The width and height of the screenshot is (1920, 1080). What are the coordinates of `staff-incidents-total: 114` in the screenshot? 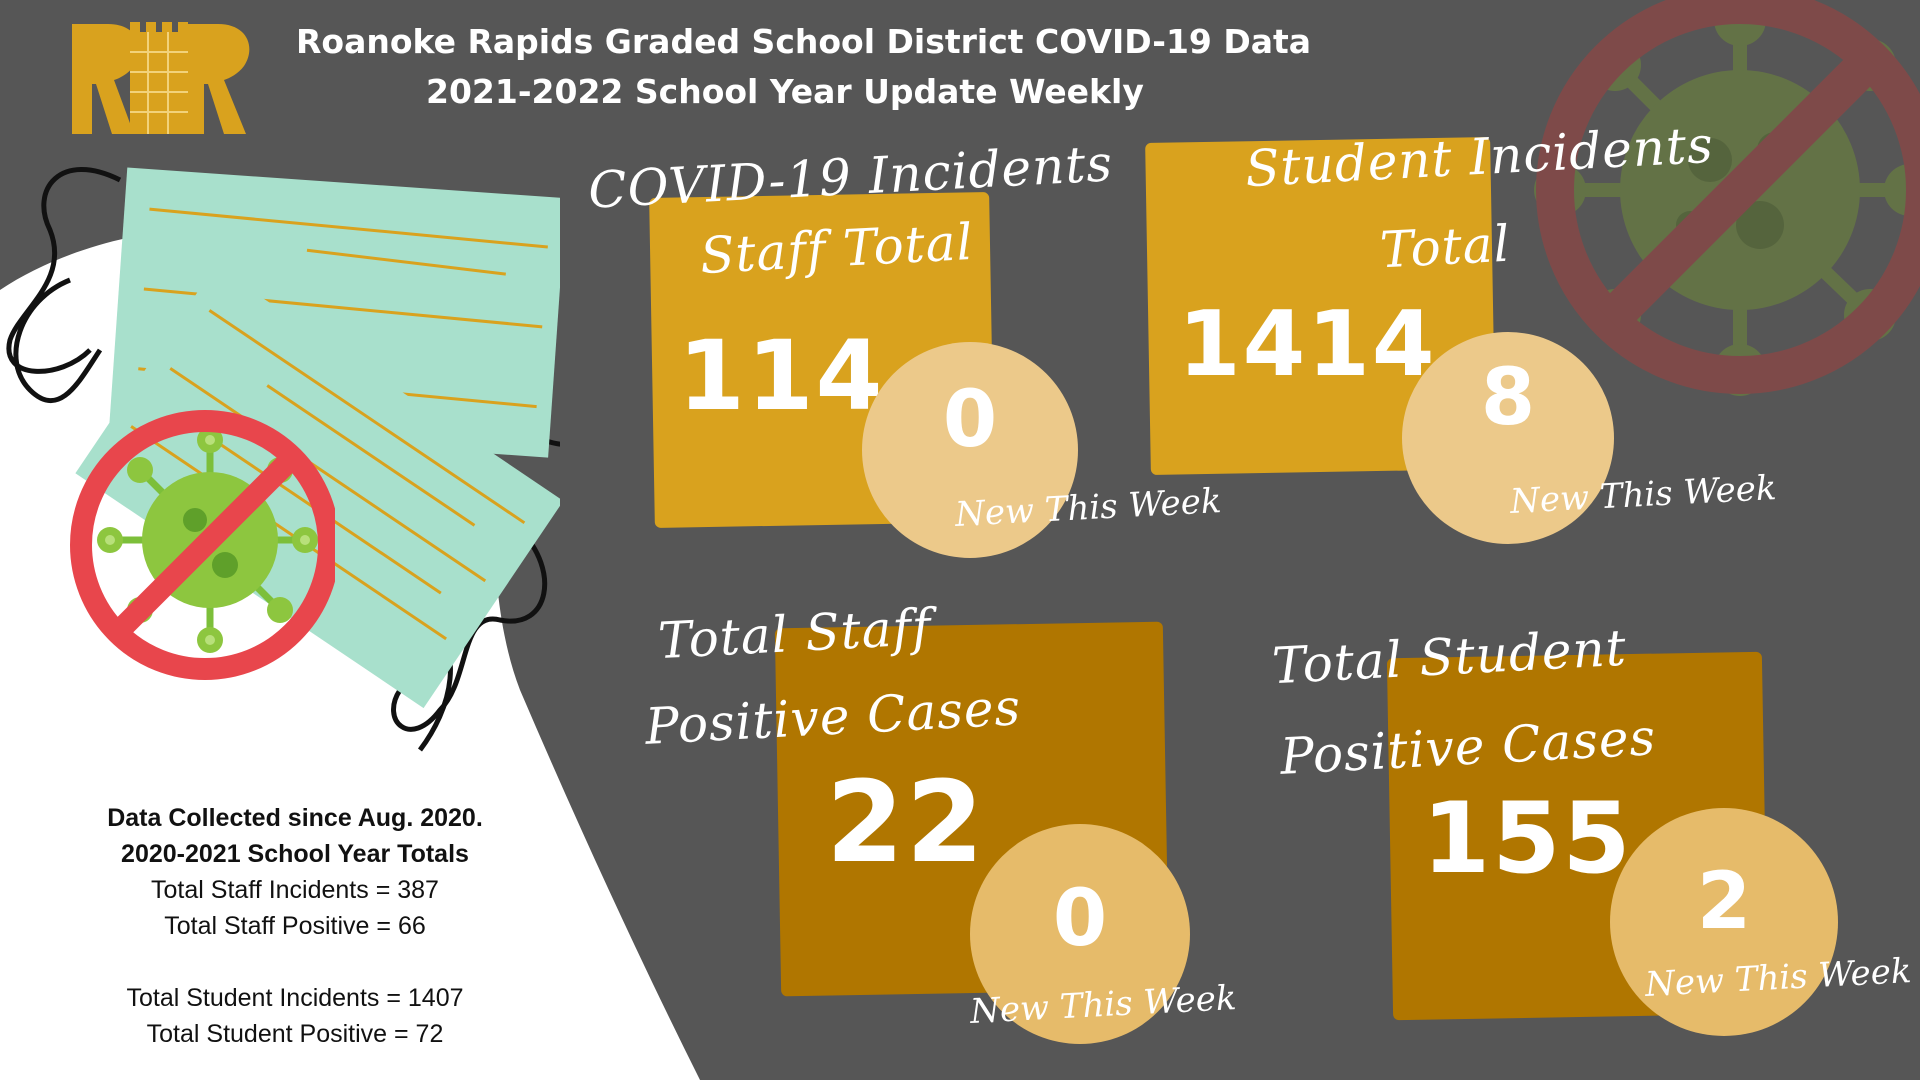 It's located at (781, 376).